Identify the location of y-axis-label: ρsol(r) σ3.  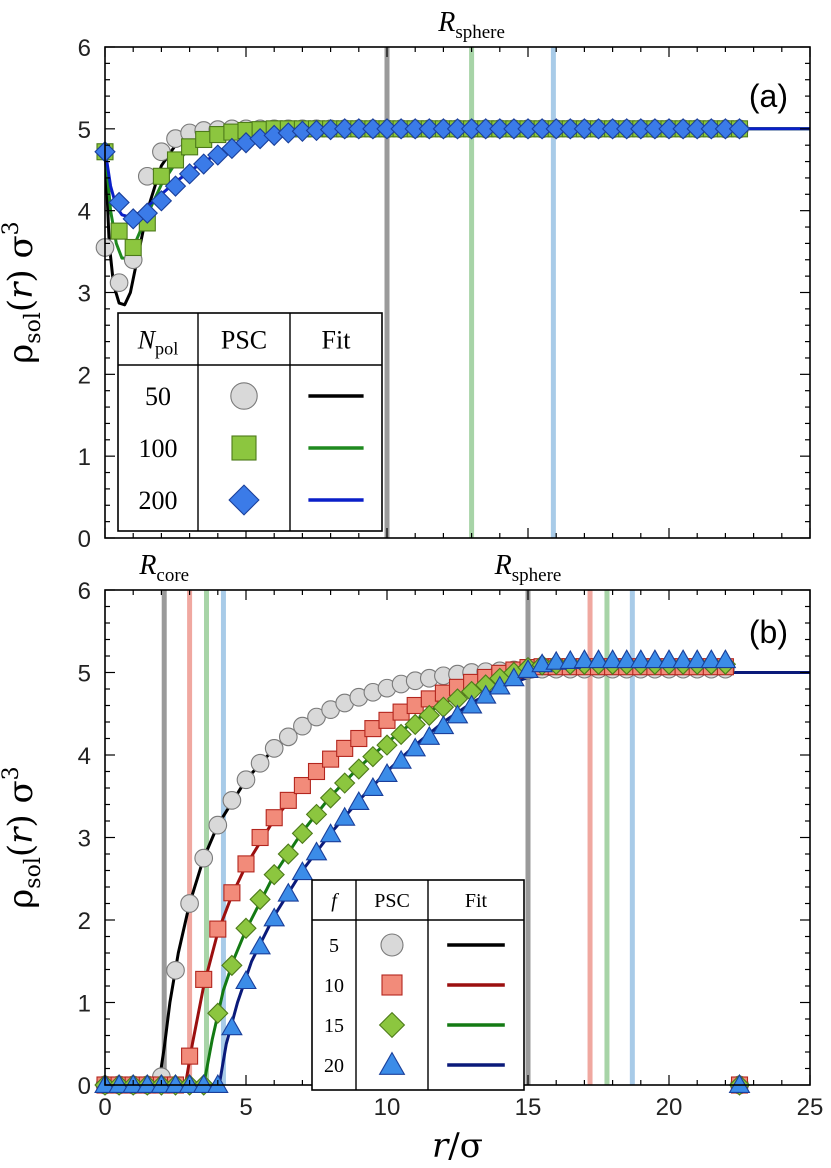
(23, 837).